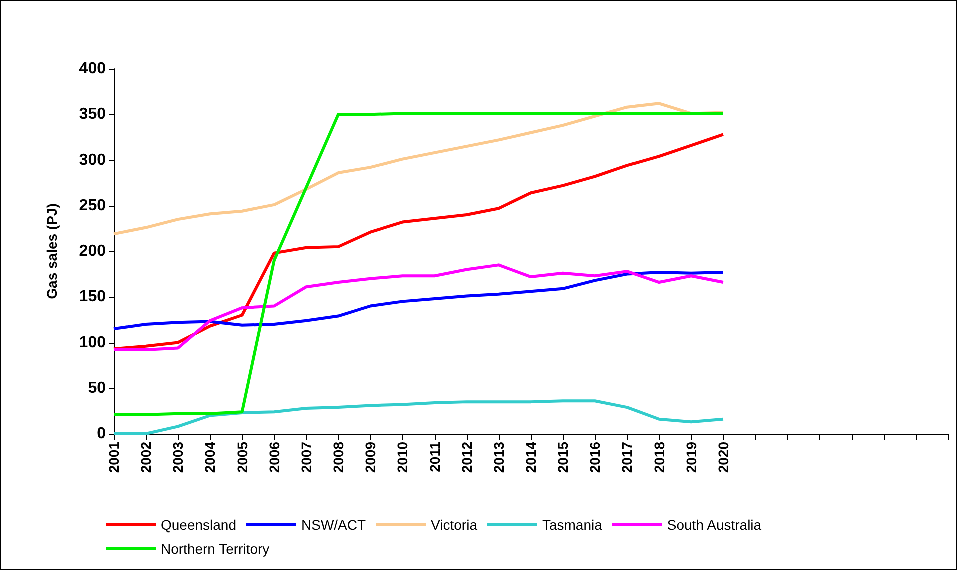 This screenshot has height=570, width=957. Describe the element at coordinates (338, 458) in the screenshot. I see `x-tick-label: 2008` at that location.